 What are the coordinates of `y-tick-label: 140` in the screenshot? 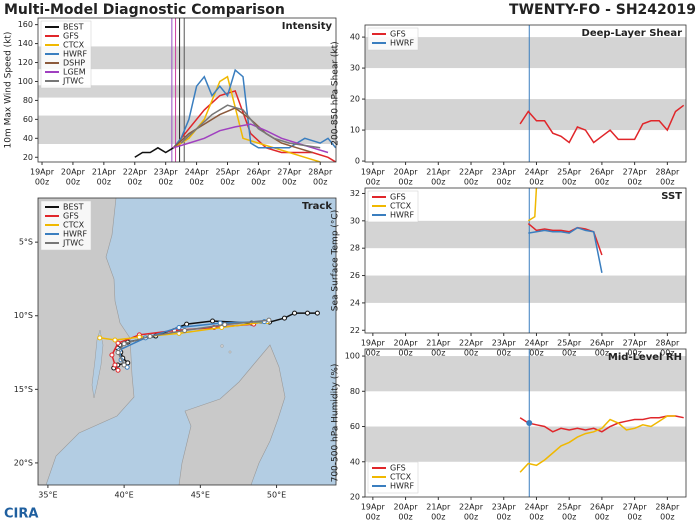 It's located at (25, 43).